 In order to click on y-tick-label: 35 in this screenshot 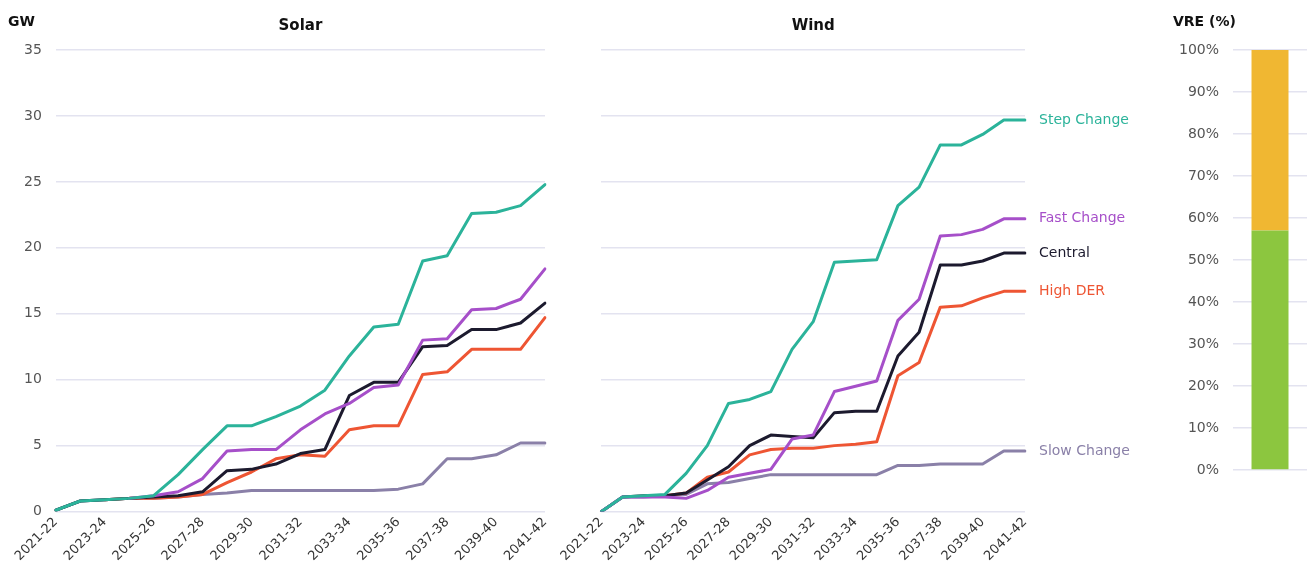, I will do `click(32, 48)`.